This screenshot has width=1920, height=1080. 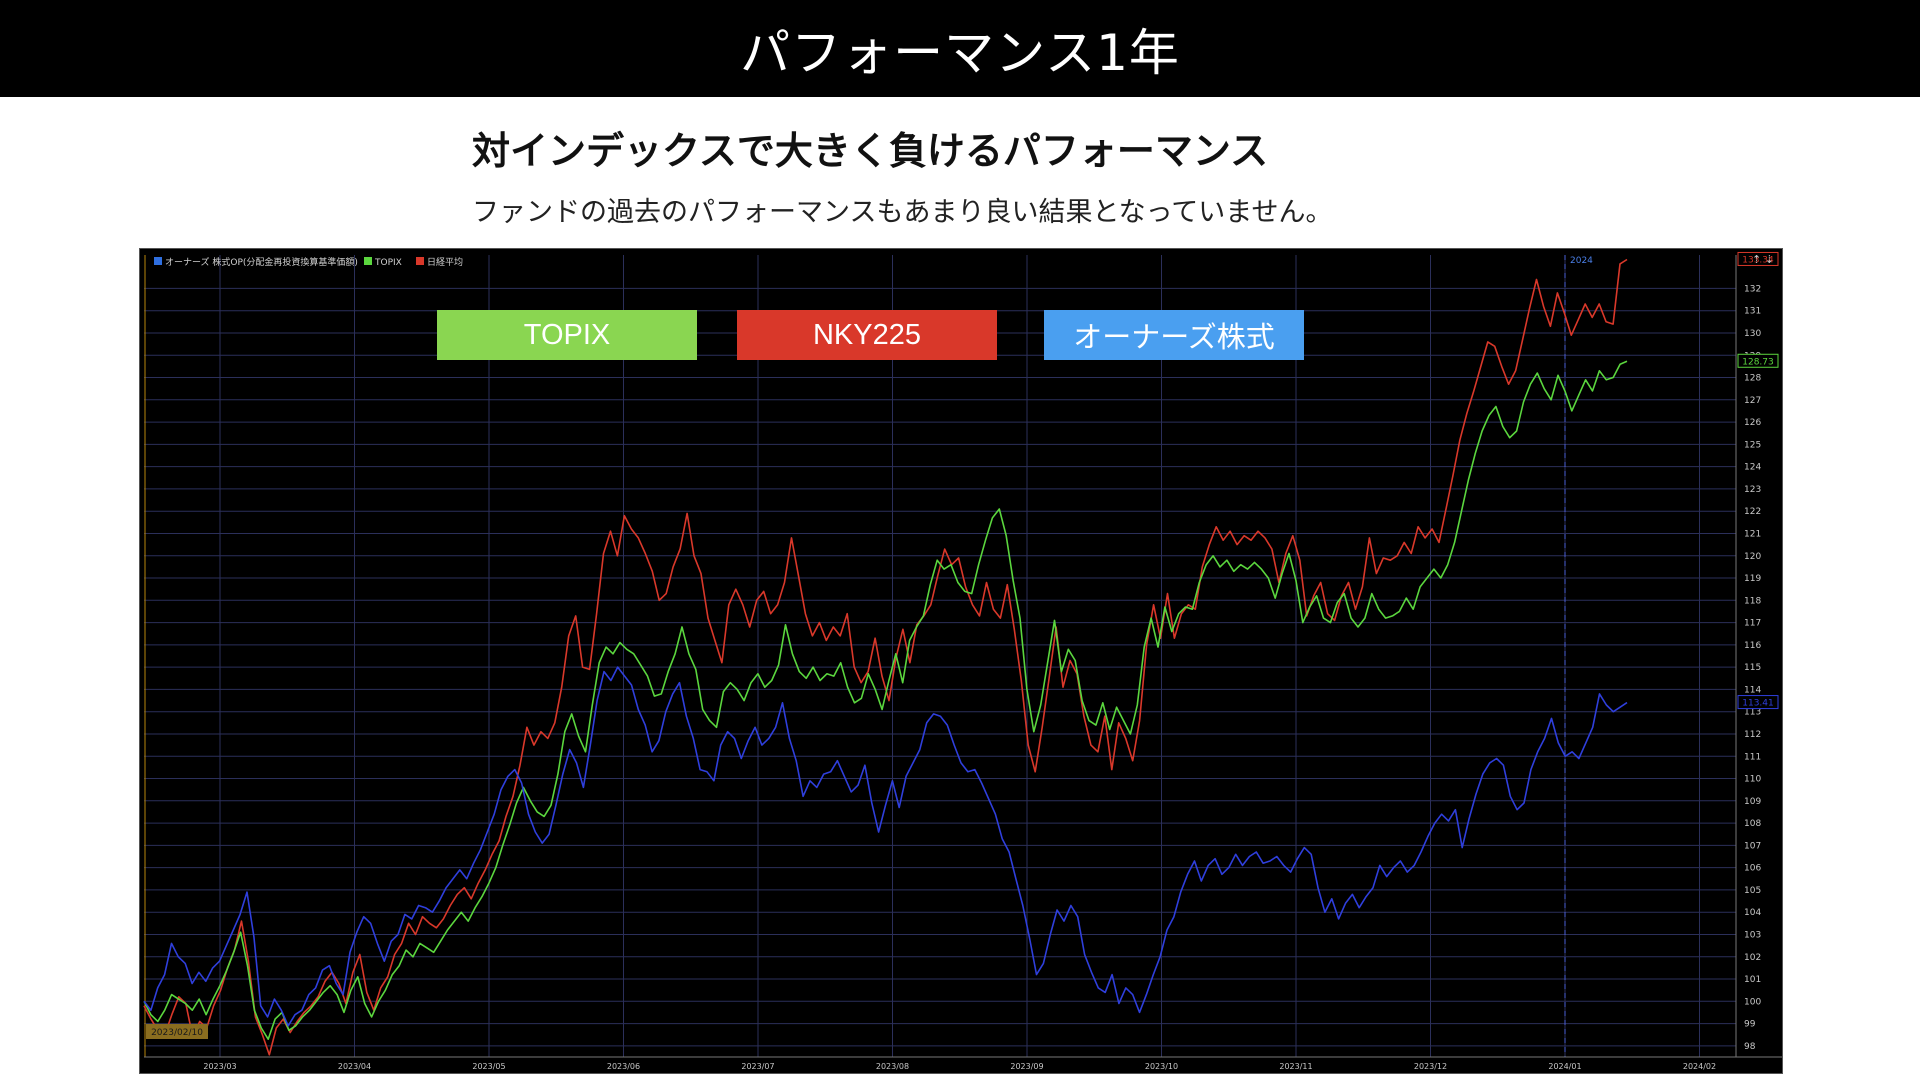 What do you see at coordinates (1752, 468) in the screenshot?
I see `y-tick-label: 124` at bounding box center [1752, 468].